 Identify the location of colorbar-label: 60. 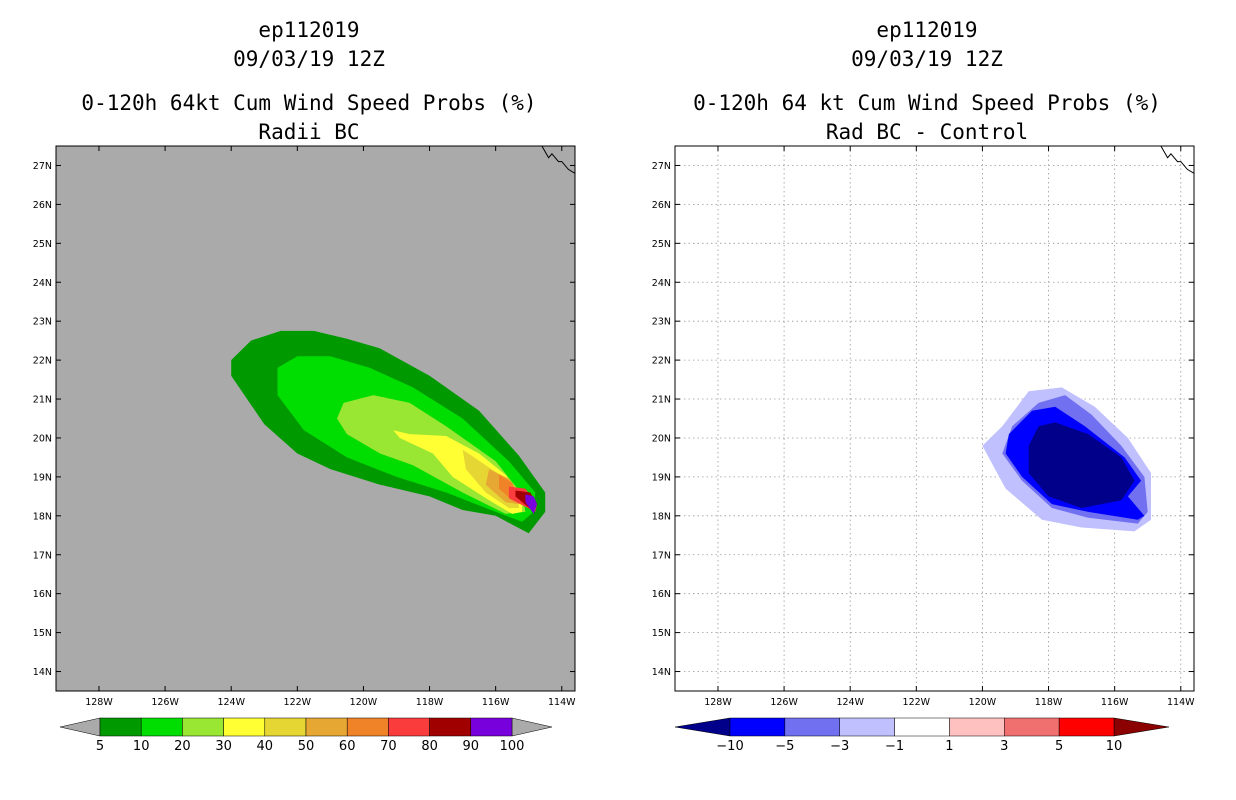
(347, 746).